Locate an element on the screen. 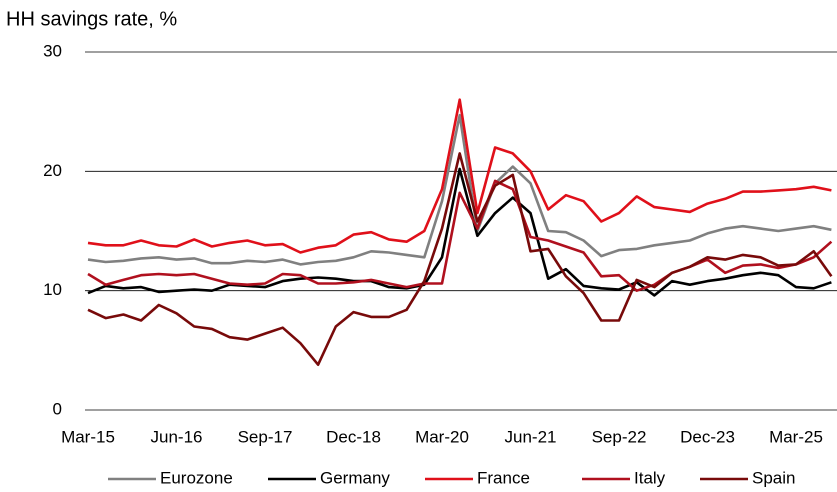  y-tick-label: 0 is located at coordinates (57, 408).